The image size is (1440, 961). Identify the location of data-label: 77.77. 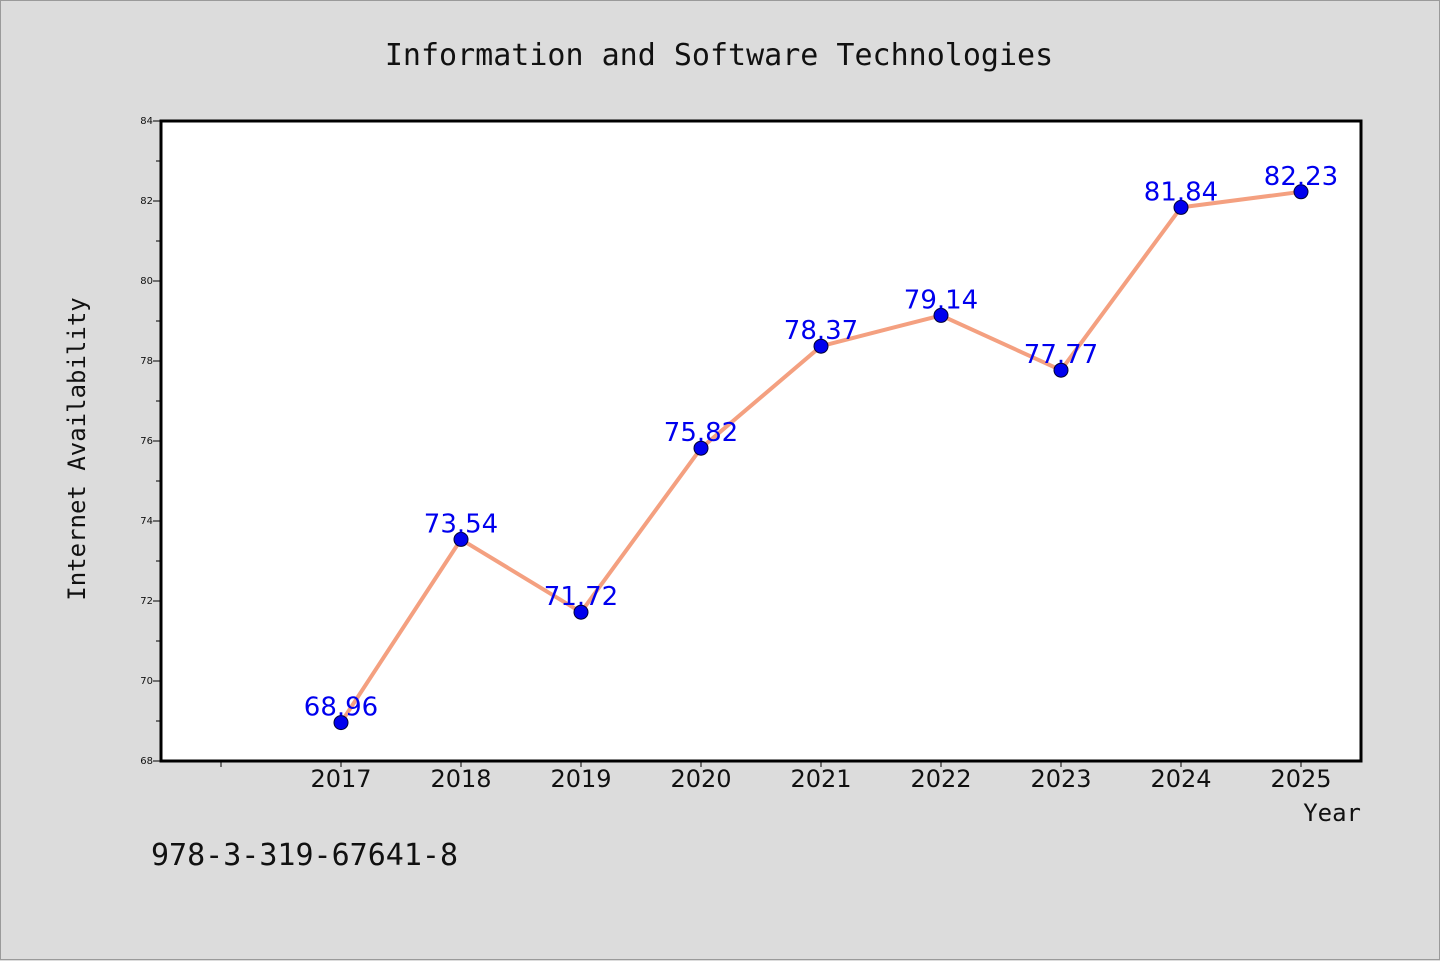
(1061, 355).